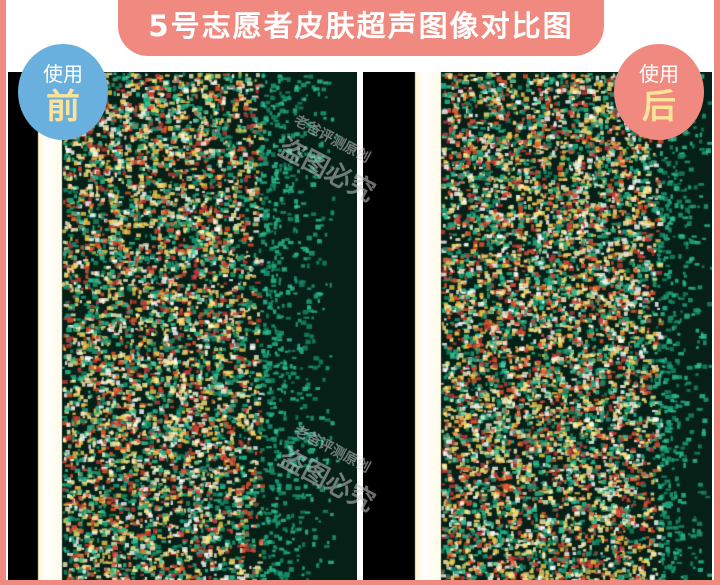 This screenshot has height=585, width=720. I want to click on after-badge: 使用 后, so click(659, 92).